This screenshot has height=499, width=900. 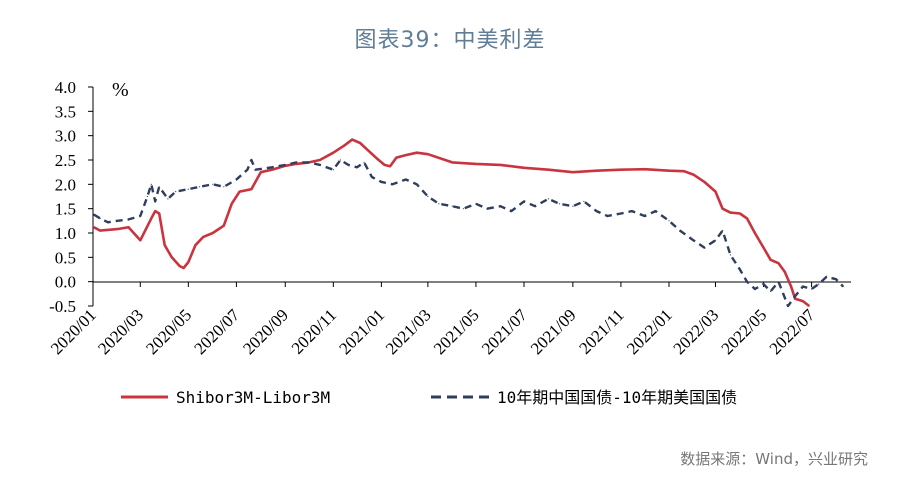 I want to click on y-tick-label: 3.5, so click(x=65, y=111).